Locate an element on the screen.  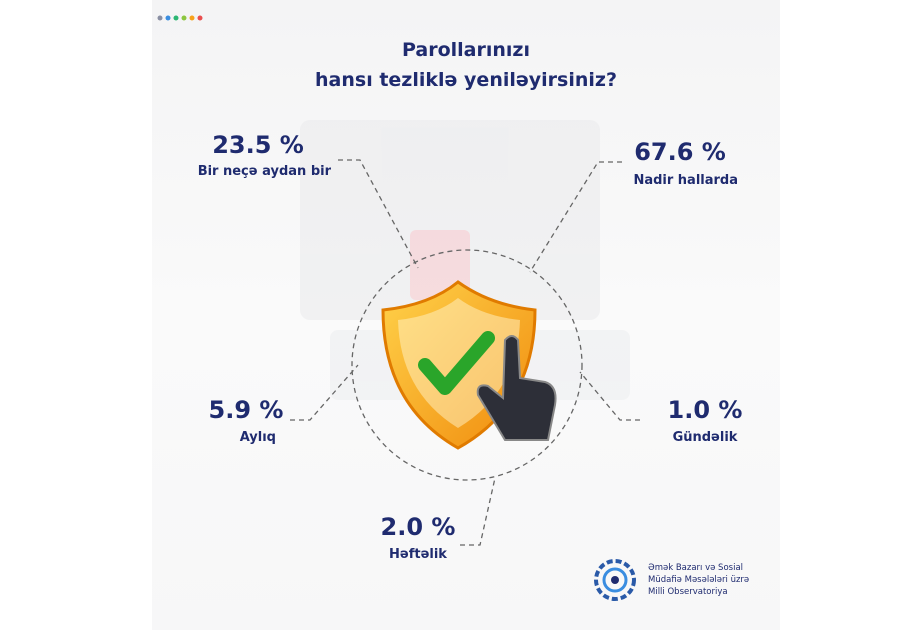
stat-group: 2.0 % Həftəlik is located at coordinates (418, 537).